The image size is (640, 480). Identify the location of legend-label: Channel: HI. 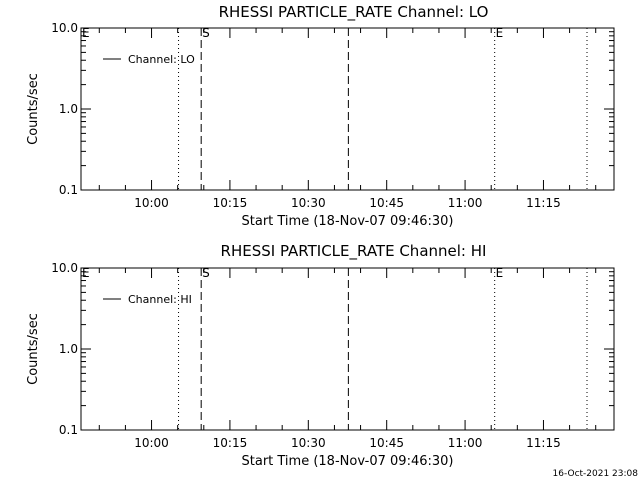
(160, 299).